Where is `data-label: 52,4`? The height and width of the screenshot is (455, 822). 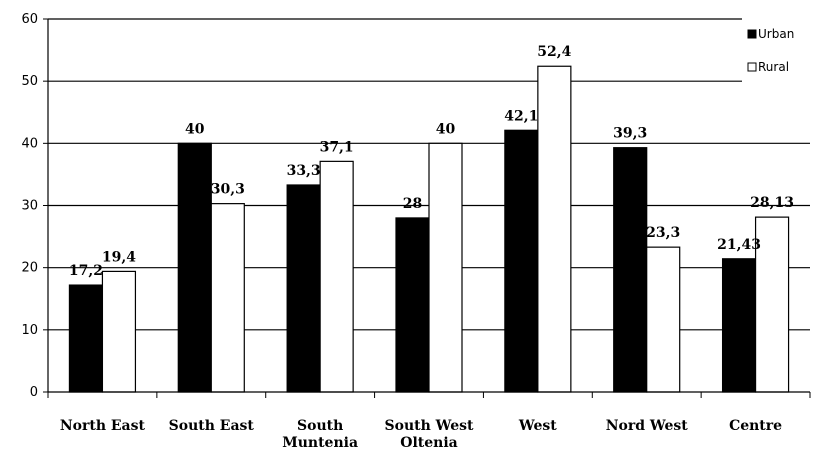 data-label: 52,4 is located at coordinates (554, 52).